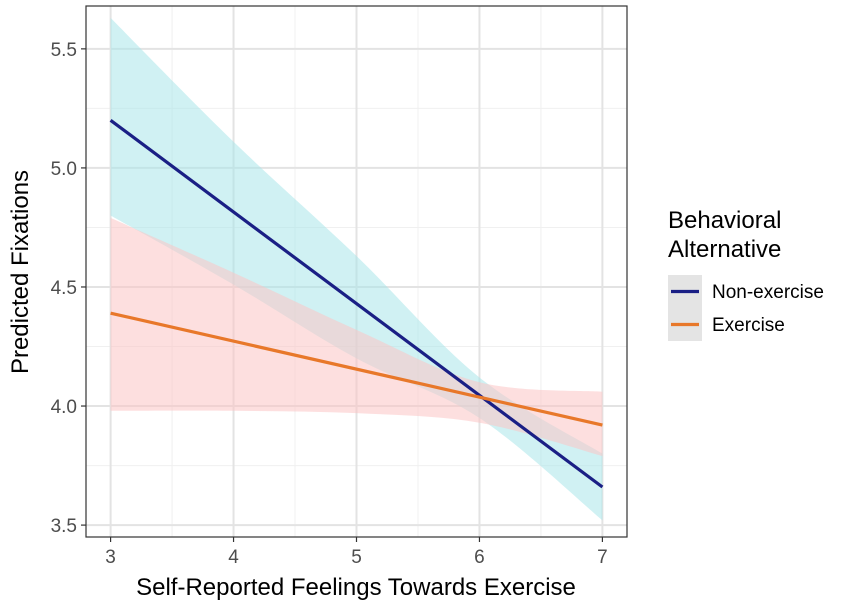 Image resolution: width=851 pixels, height=609 pixels. What do you see at coordinates (746, 308) in the screenshot?
I see `legend-items: Non-exercise Exercise` at bounding box center [746, 308].